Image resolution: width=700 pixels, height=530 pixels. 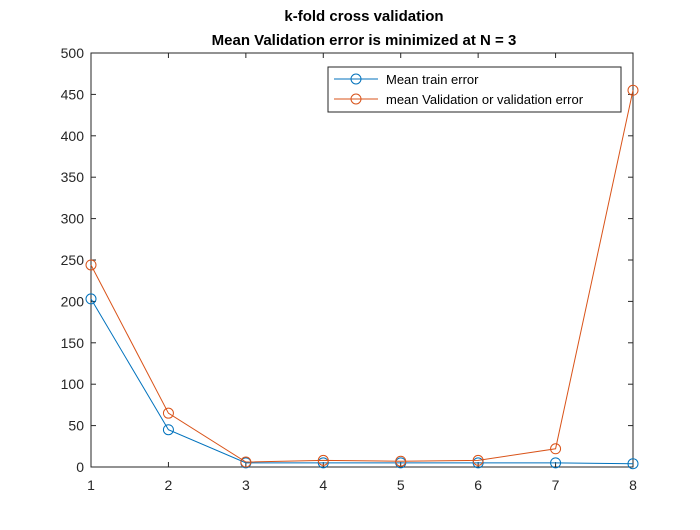 I want to click on chart-title: k-fold cross validation, so click(x=363, y=16).